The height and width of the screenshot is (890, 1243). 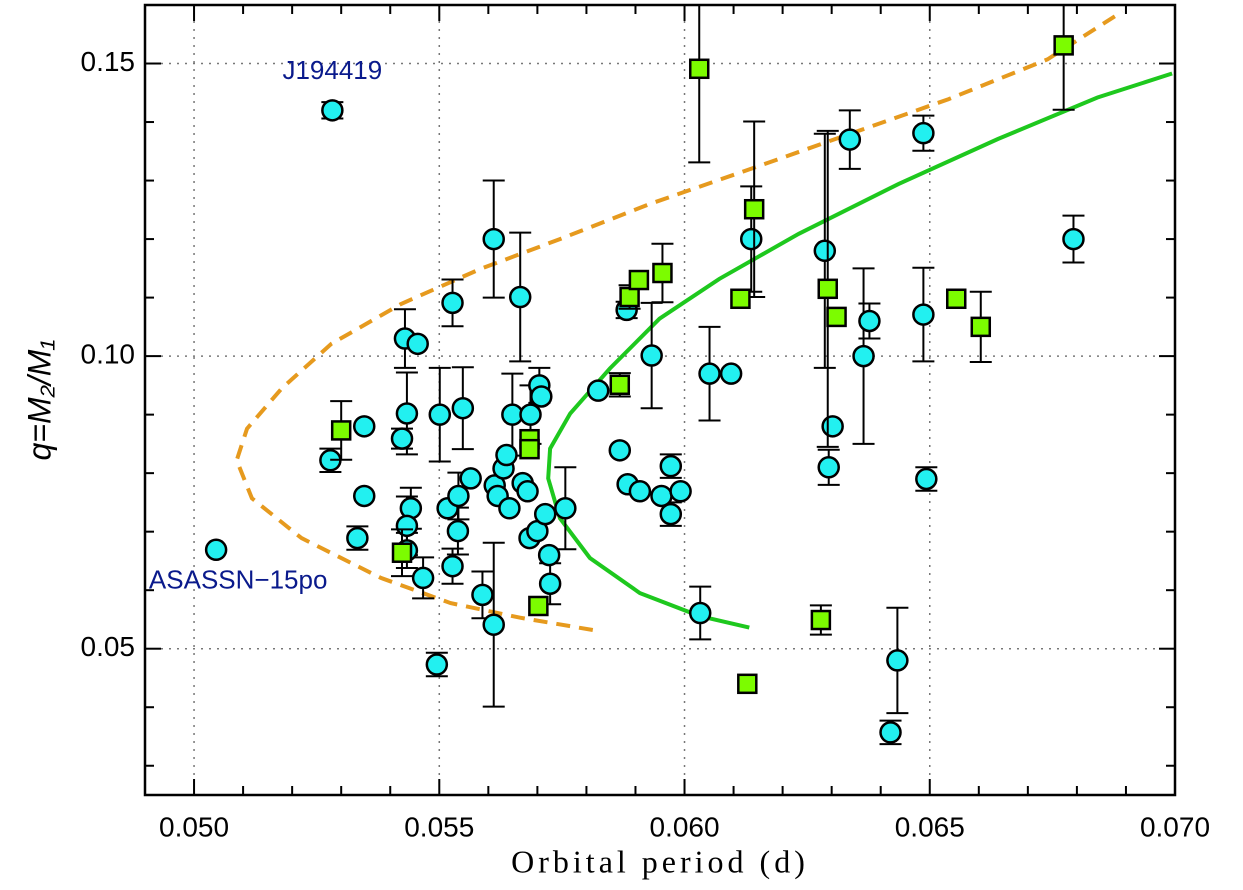 I want to click on y-tick-label: 0.05, so click(x=108, y=646).